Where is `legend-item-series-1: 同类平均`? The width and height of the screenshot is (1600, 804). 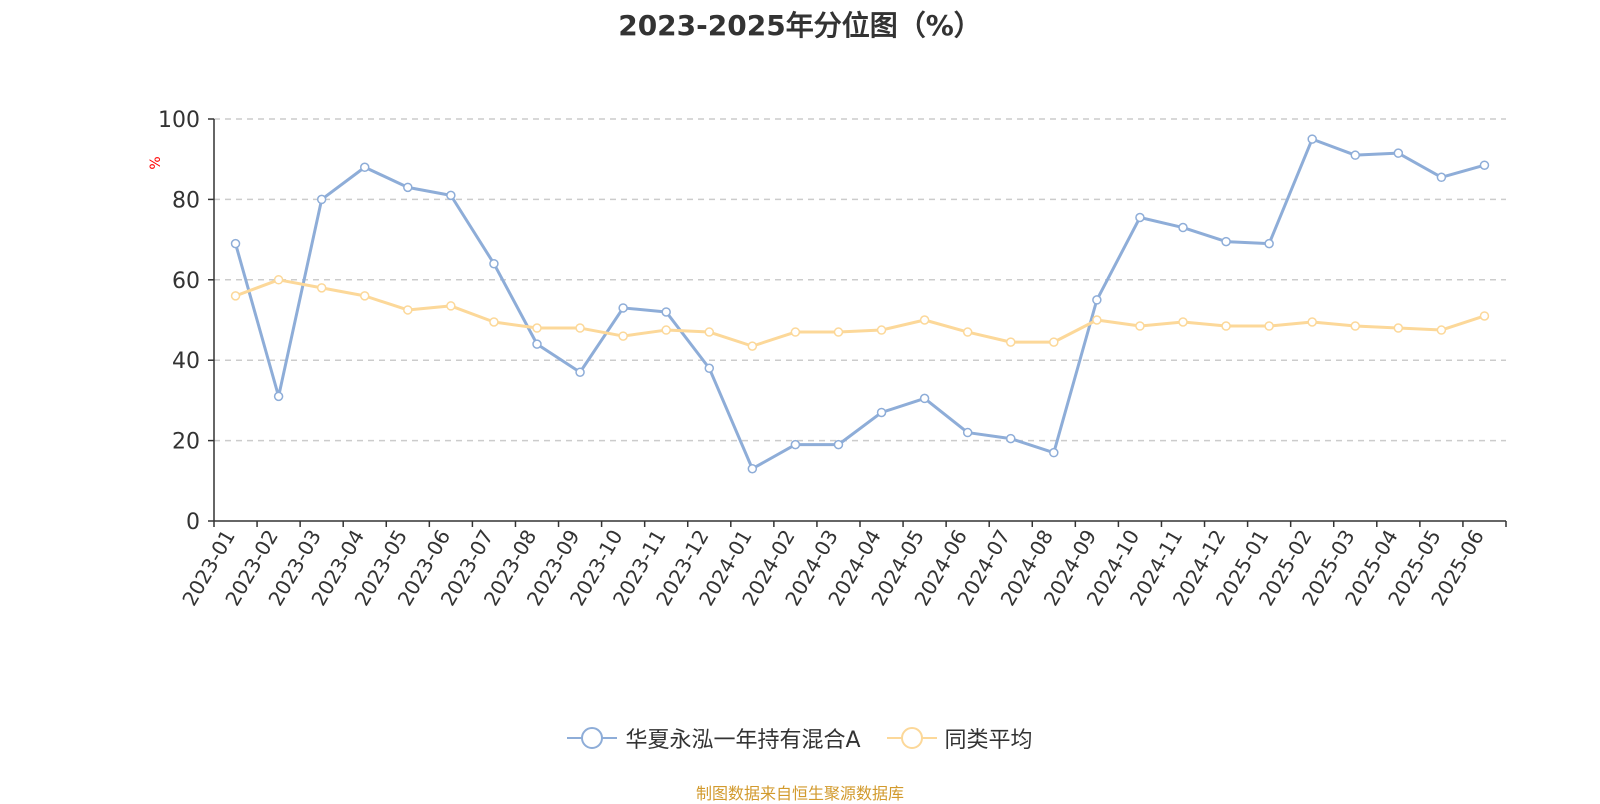
legend-item-series-1: 同类平均 is located at coordinates (959, 738).